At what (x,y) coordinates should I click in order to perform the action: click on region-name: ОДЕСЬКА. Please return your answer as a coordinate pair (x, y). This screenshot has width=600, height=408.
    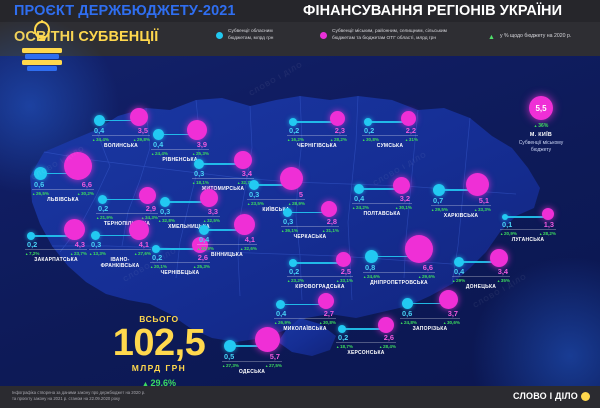
    Looking at the image, I should click on (252, 372).